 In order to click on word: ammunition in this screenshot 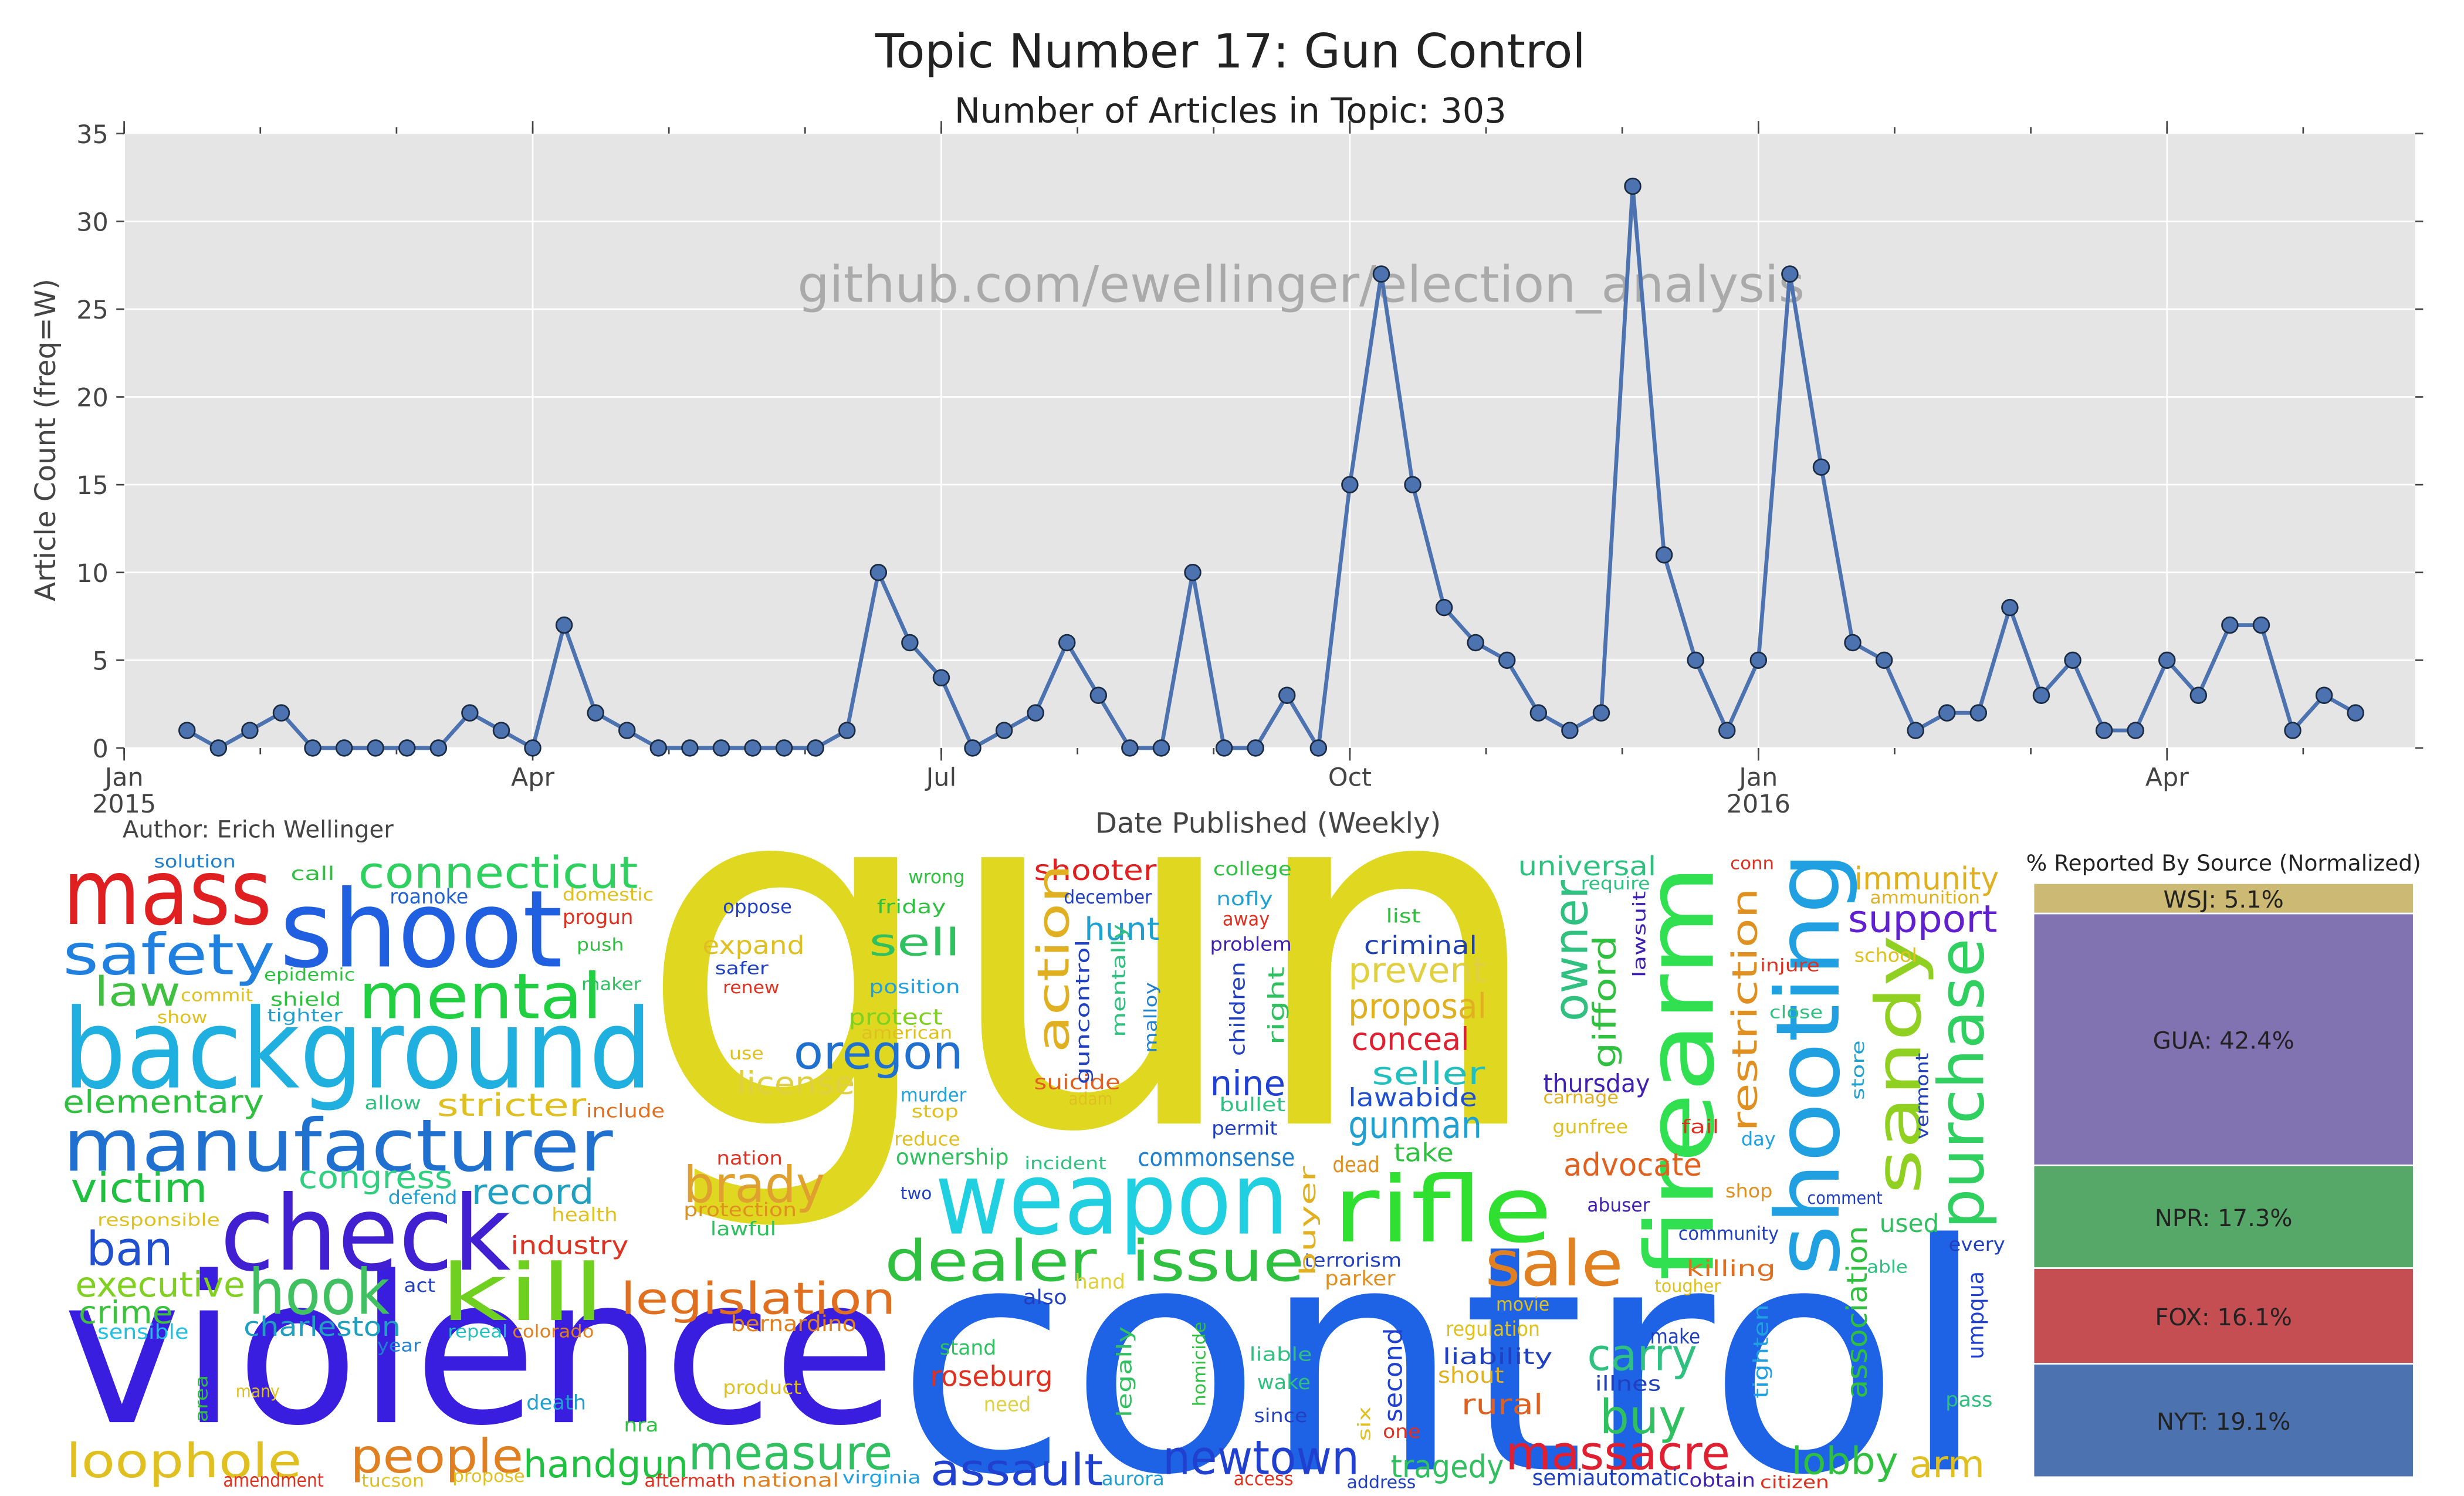, I will do `click(1926, 898)`.